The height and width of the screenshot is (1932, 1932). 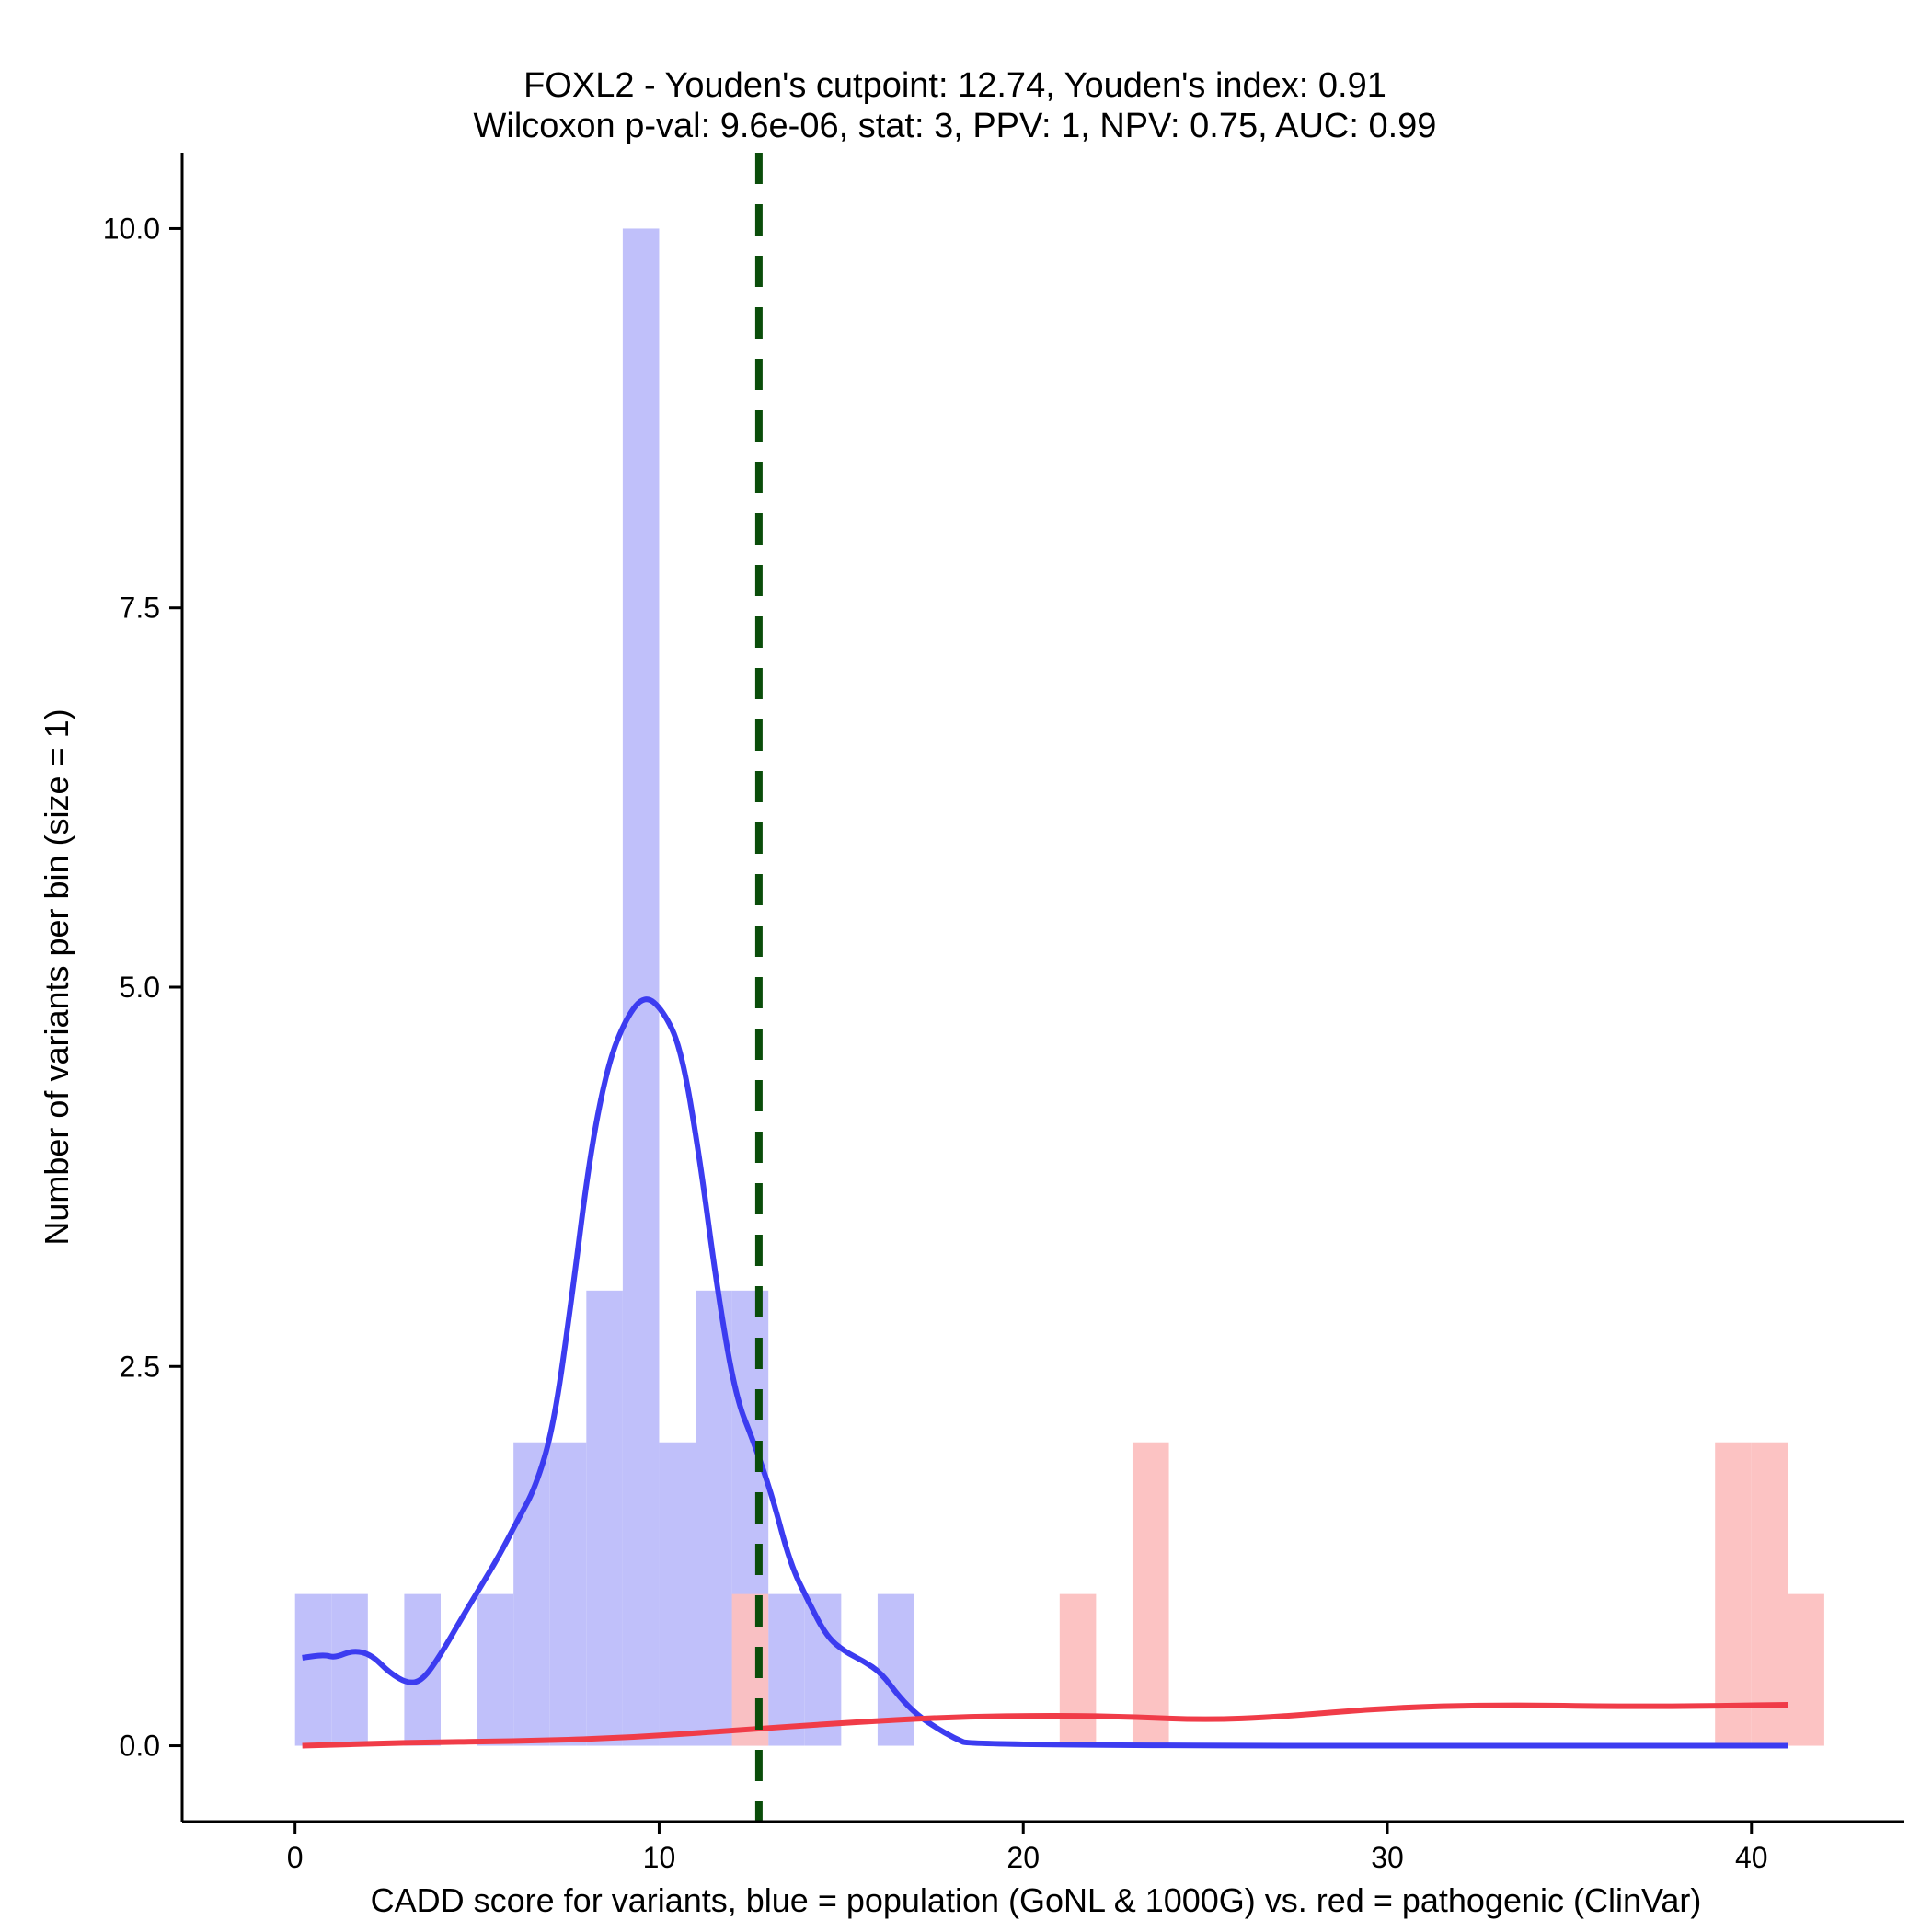 What do you see at coordinates (1751, 1857) in the screenshot?
I see `x-tick-label: 40` at bounding box center [1751, 1857].